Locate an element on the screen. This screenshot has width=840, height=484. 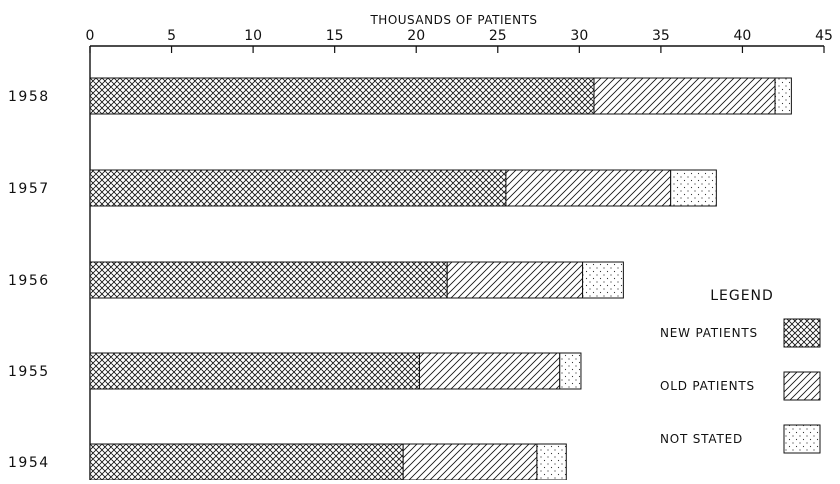
x-tick-label: 40 is located at coordinates (743, 36).